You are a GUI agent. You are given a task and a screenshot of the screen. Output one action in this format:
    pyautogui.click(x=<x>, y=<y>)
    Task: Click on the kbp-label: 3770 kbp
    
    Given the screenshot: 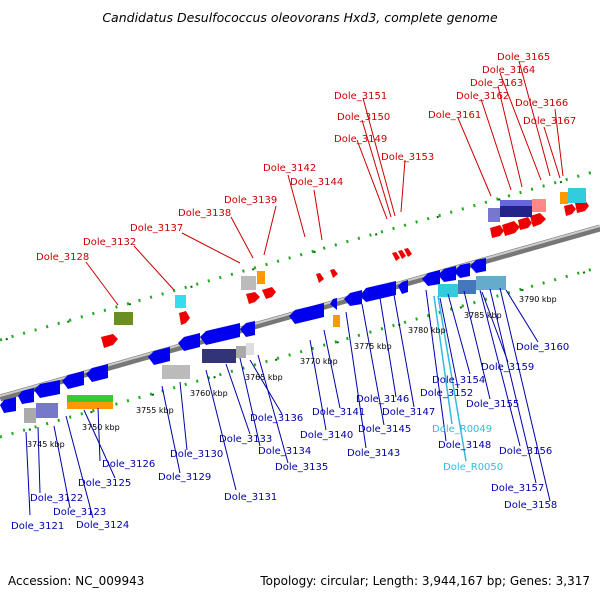 What is the action you would take?
    pyautogui.click(x=319, y=361)
    